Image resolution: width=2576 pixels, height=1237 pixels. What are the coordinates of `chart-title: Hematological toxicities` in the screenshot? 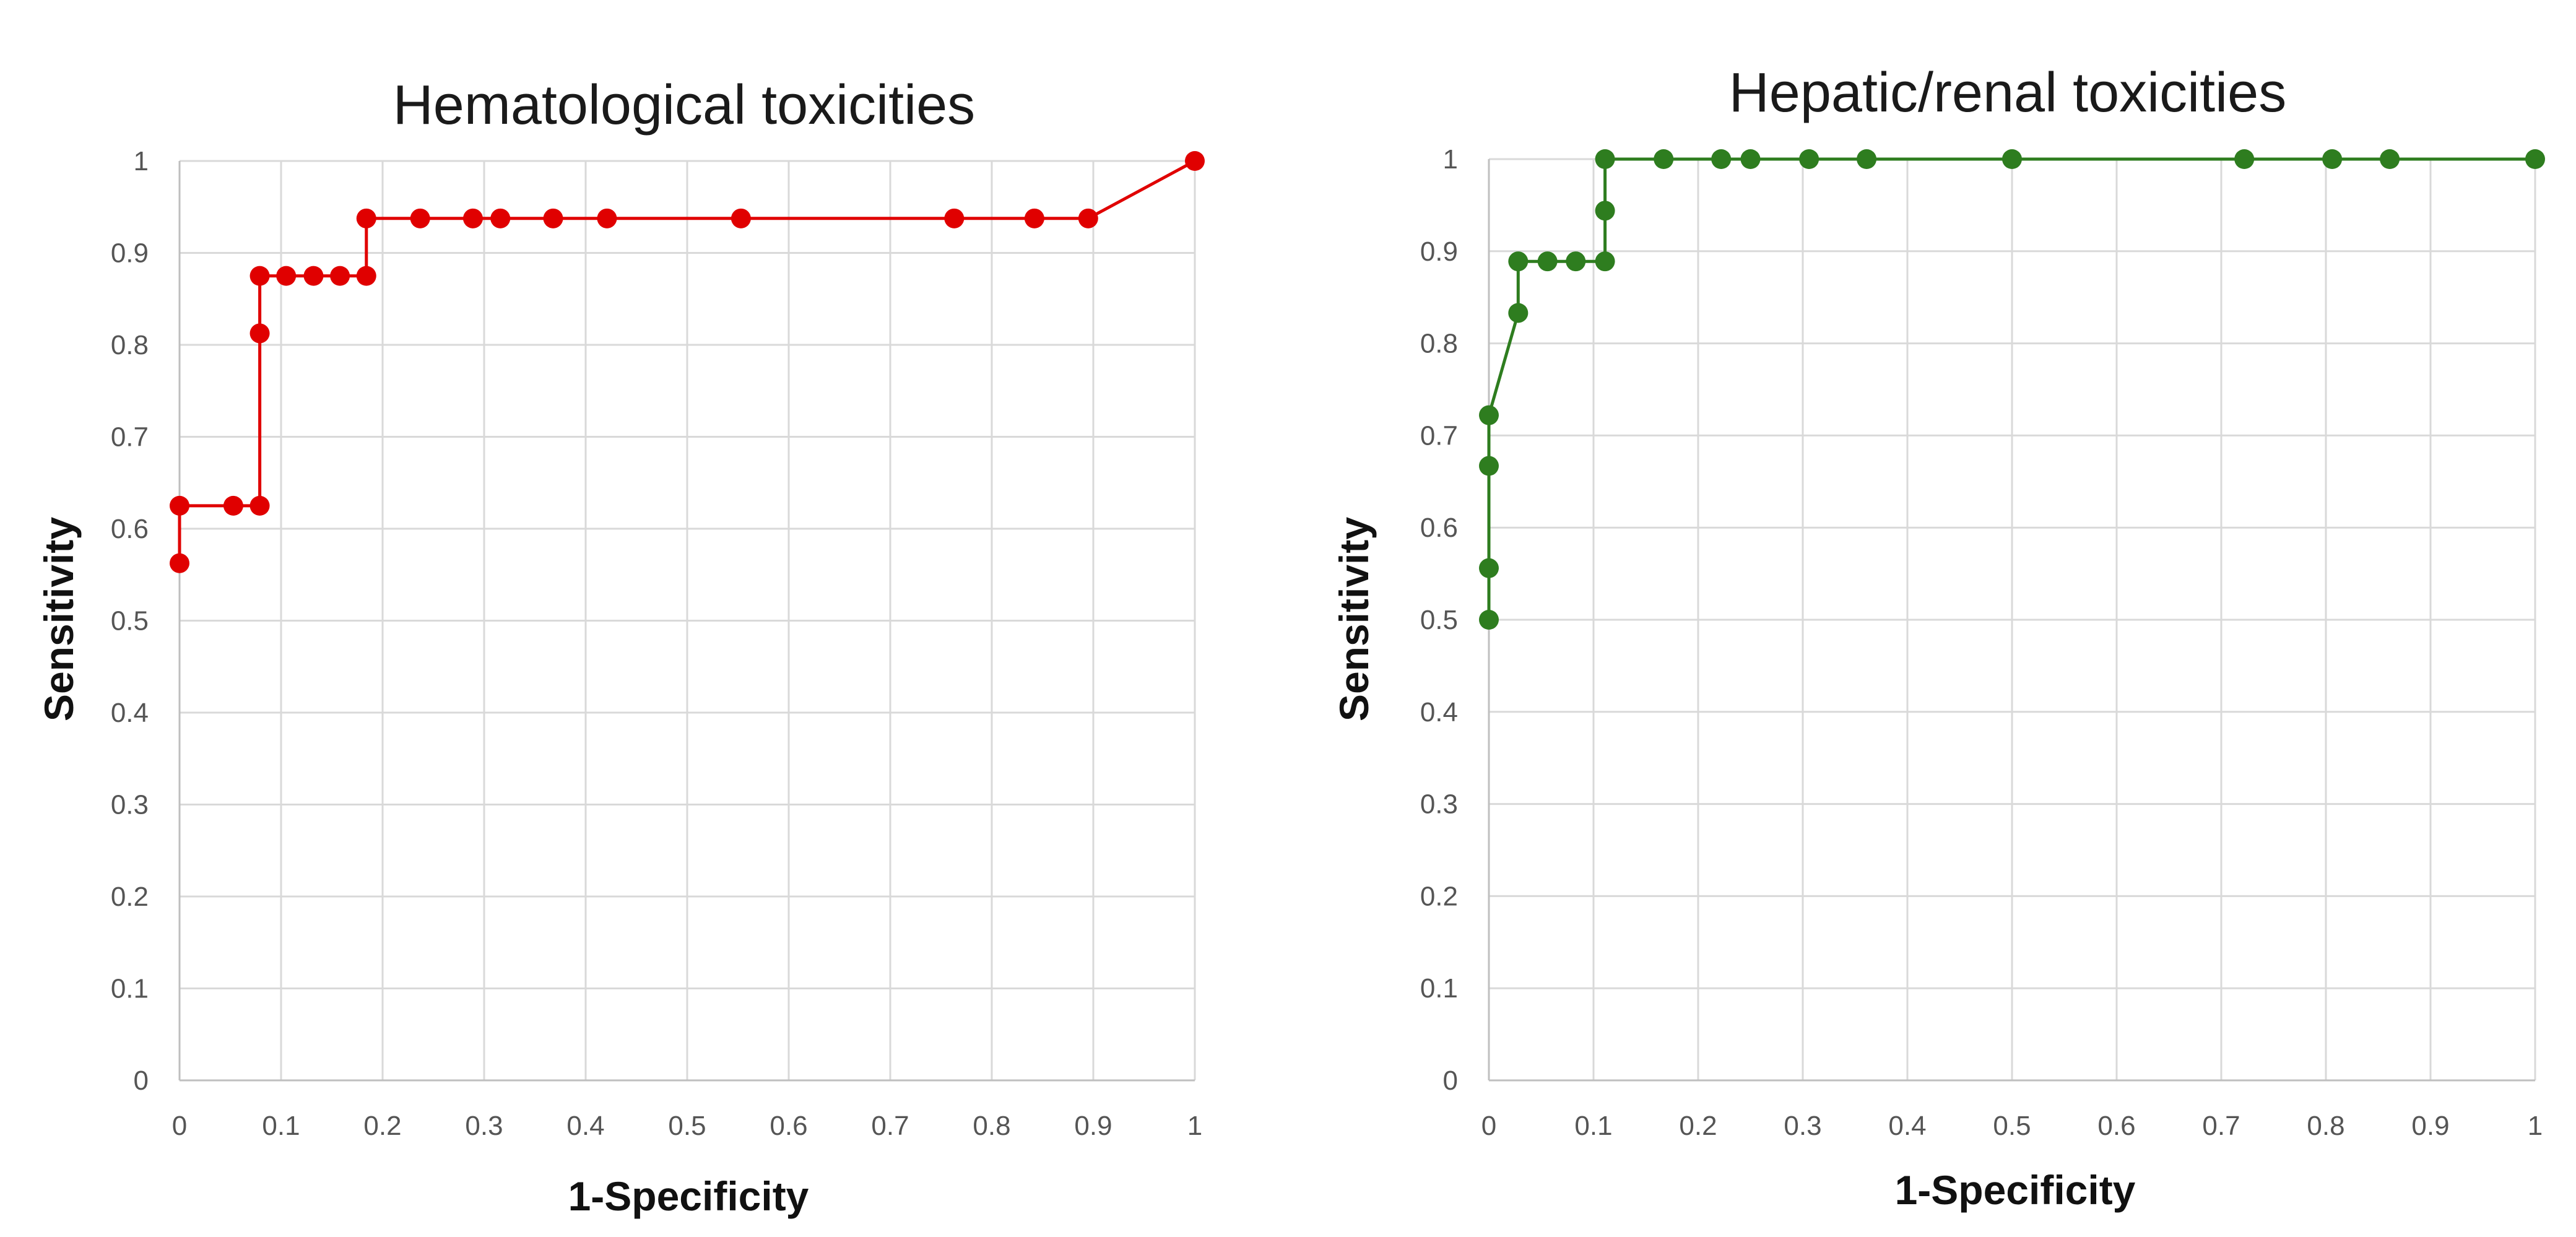 It's located at (684, 105).